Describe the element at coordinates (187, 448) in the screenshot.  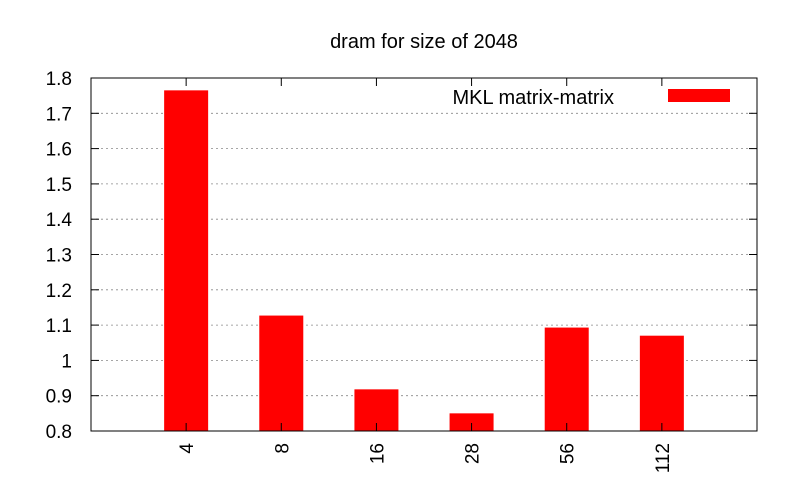
I see `x-tick-label: 4` at that location.